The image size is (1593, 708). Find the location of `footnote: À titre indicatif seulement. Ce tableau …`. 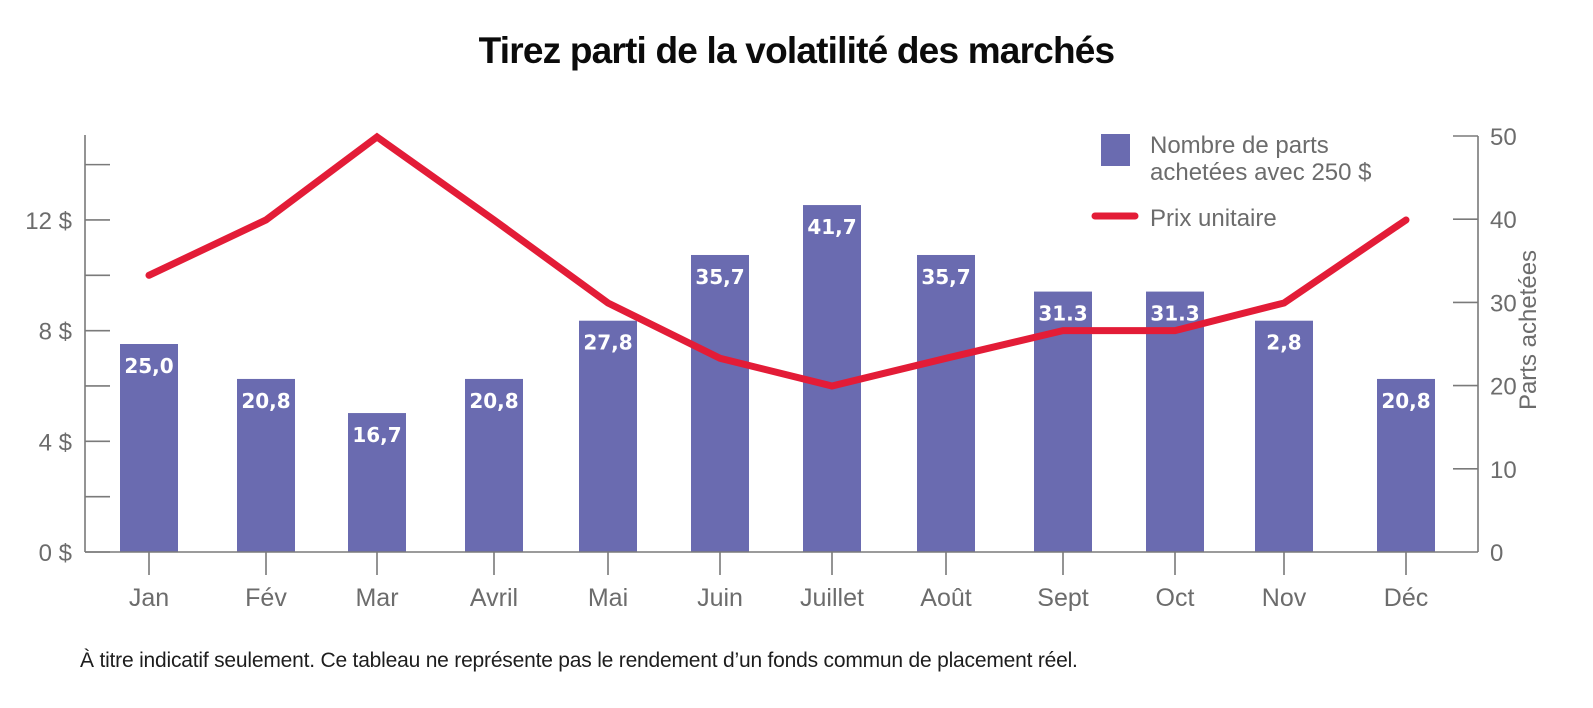

footnote: À titre indicatif seulement. Ce tableau … is located at coordinates (579, 660).